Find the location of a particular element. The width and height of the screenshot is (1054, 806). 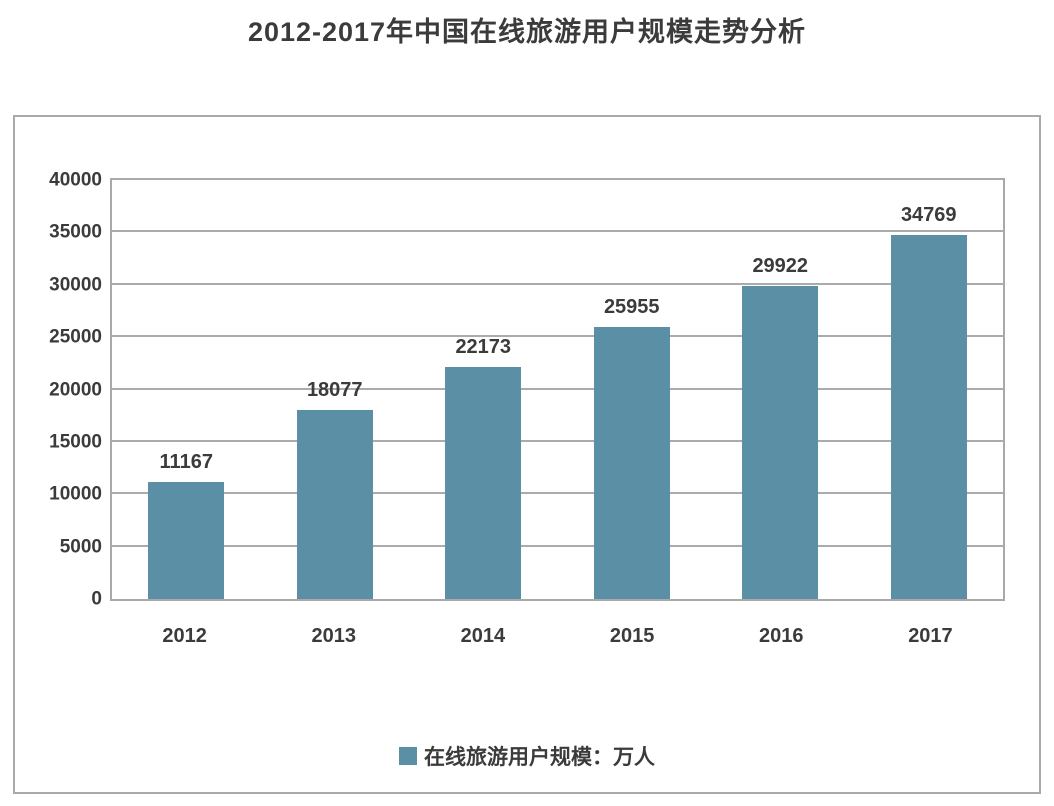

x-axis-labels: 2012 2013 2014 2015 2016 2017 is located at coordinates (557, 636).